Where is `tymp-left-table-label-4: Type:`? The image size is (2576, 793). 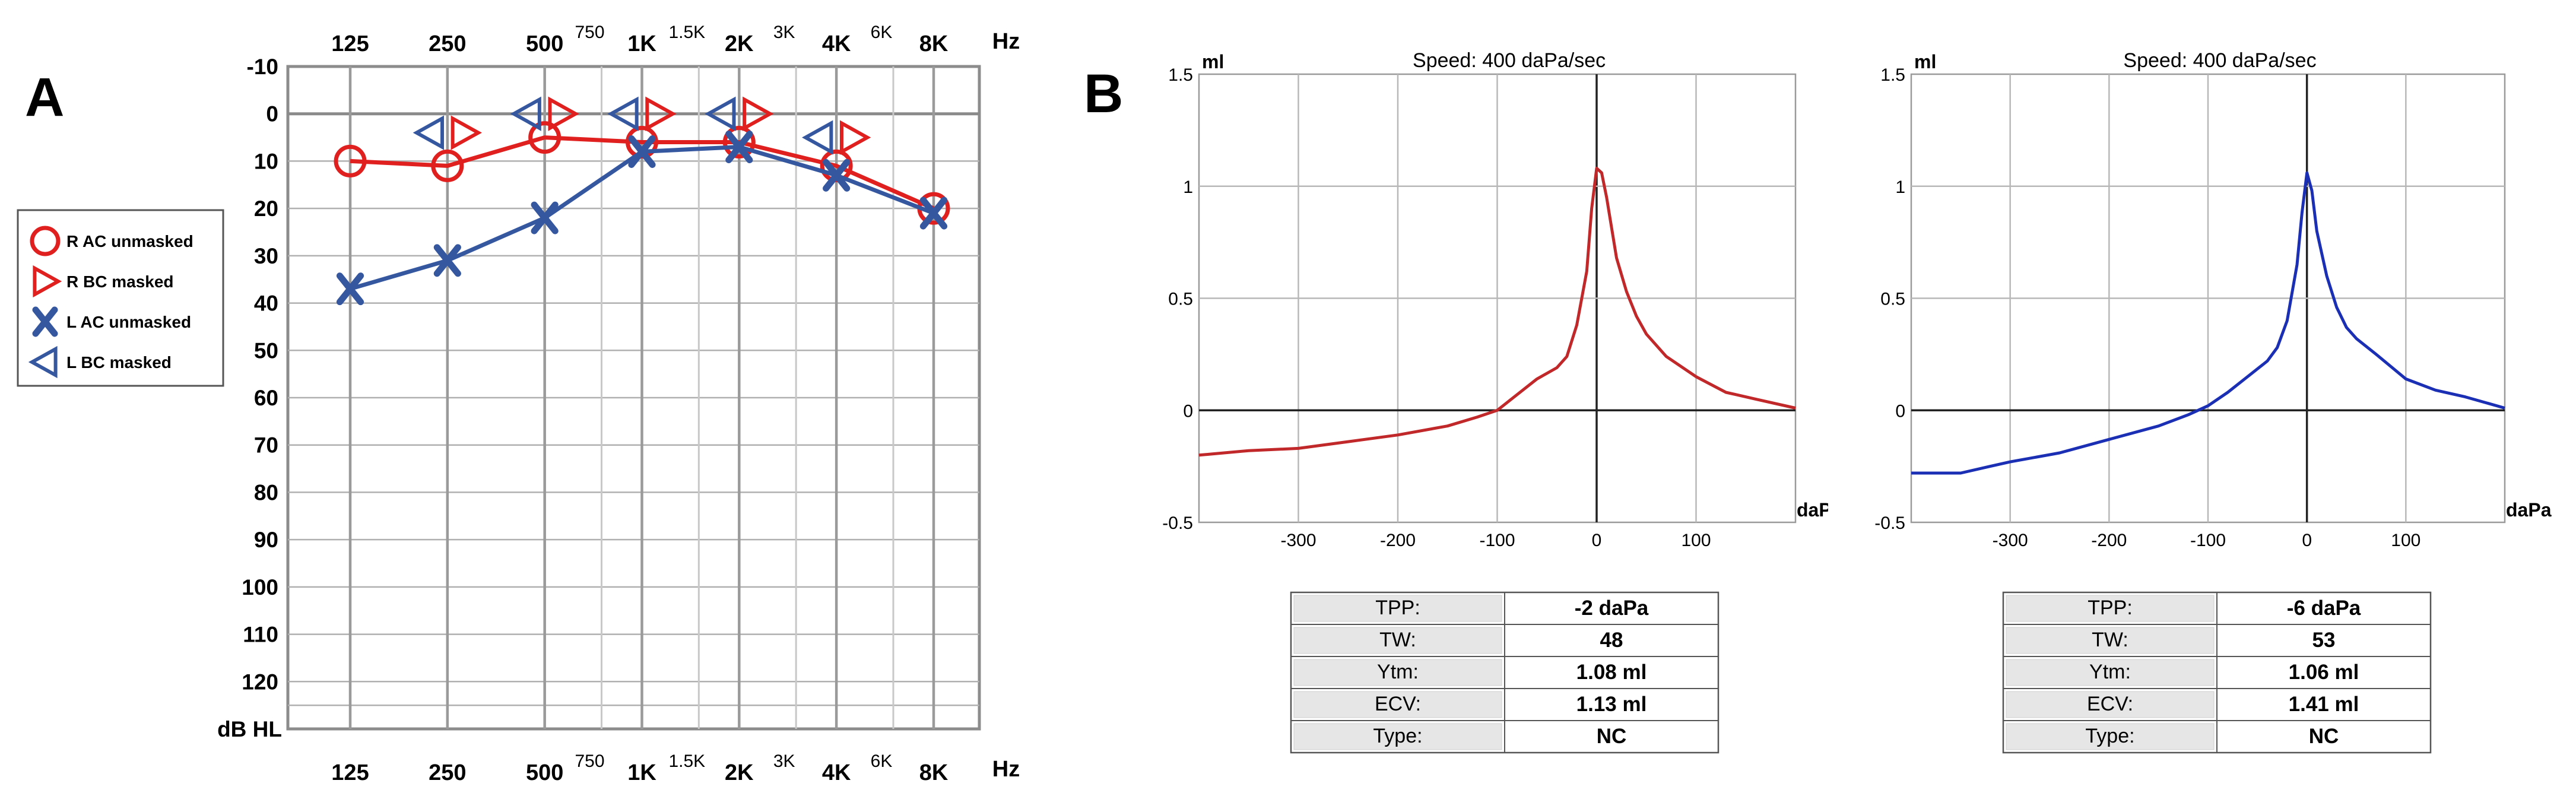
tymp-left-table-label-4: Type: is located at coordinates (1397, 736).